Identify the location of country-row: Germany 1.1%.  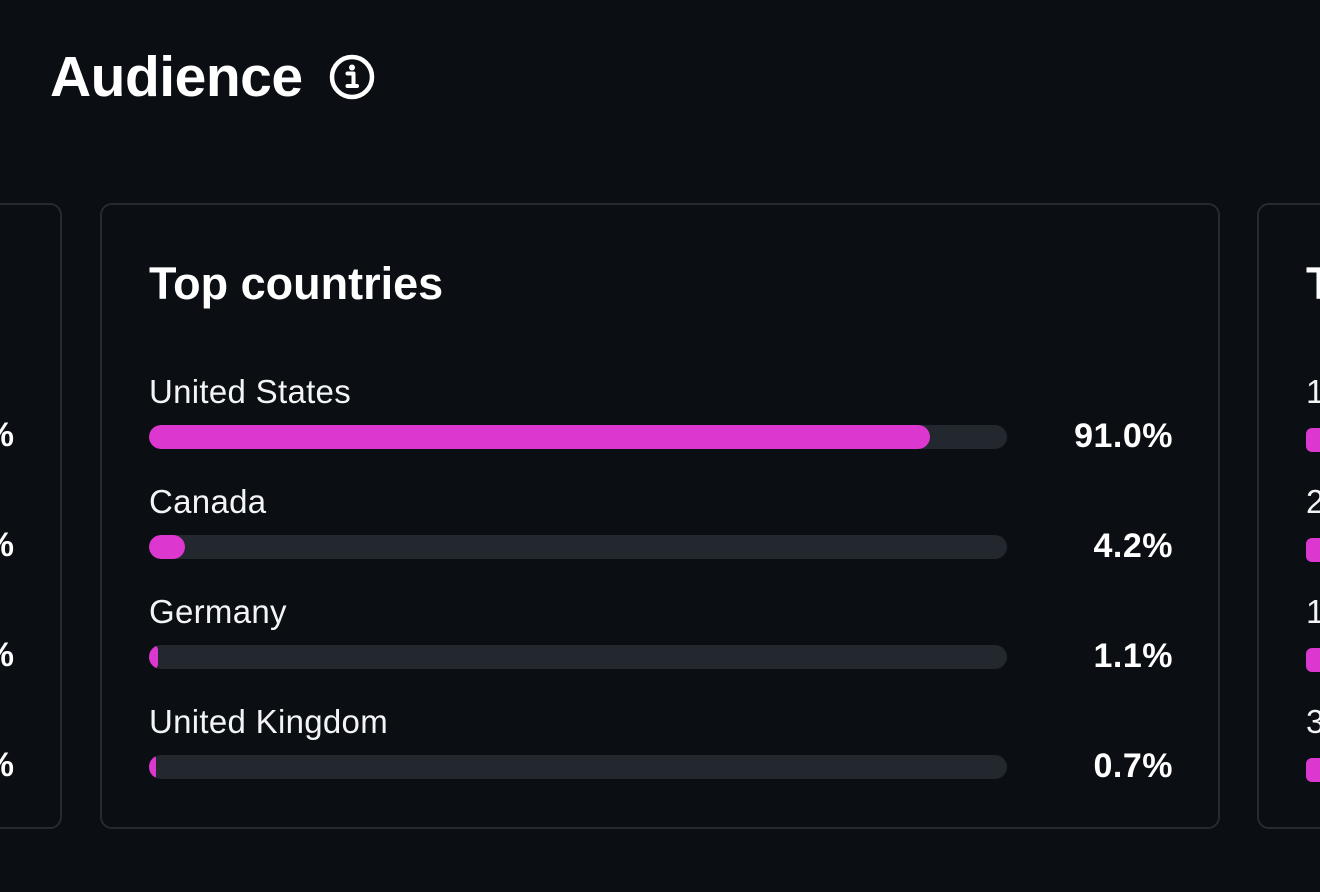
(661, 637).